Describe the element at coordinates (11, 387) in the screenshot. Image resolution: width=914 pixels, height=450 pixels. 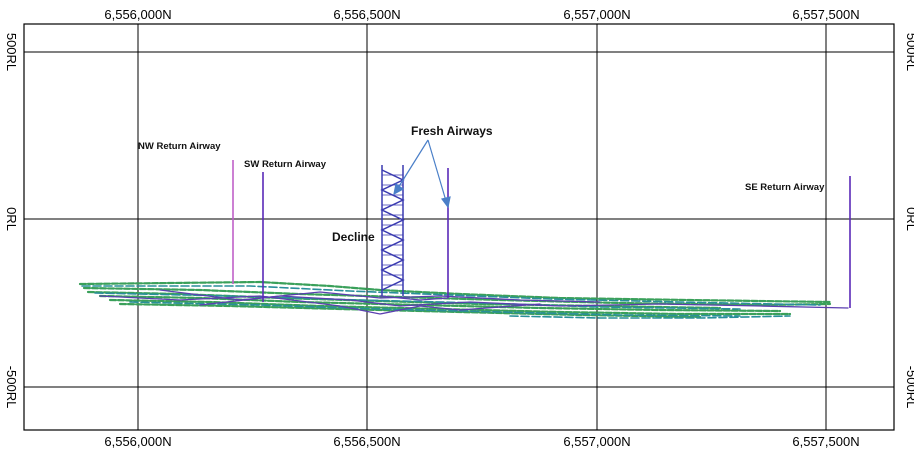
I see `left-label-minus500rl: -500RL` at that location.